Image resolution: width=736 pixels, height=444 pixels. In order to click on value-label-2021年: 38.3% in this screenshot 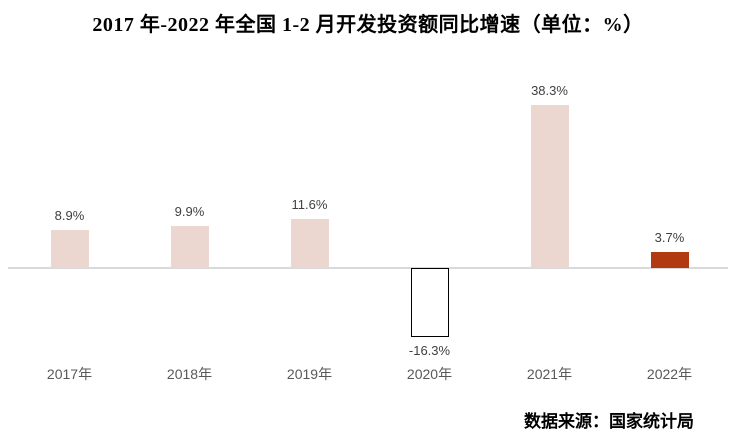, I will do `click(549, 90)`.